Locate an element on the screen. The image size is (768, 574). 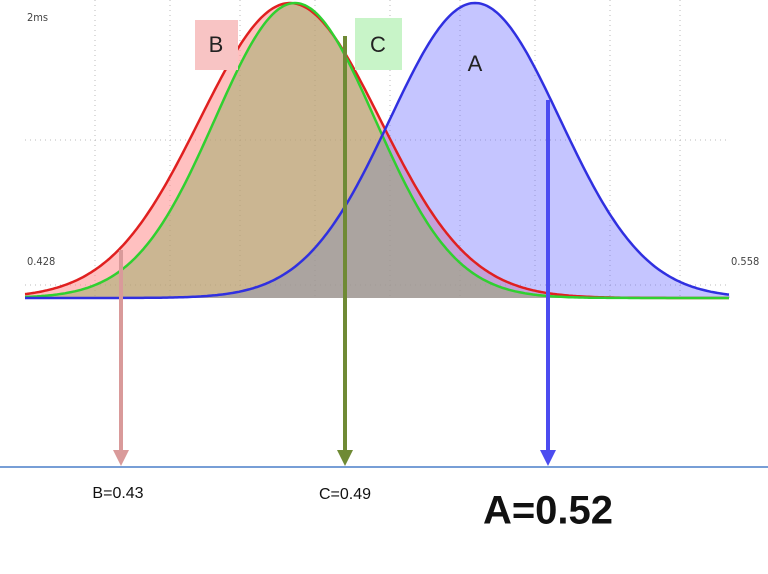
curve-label-b: B is located at coordinates (216, 44).